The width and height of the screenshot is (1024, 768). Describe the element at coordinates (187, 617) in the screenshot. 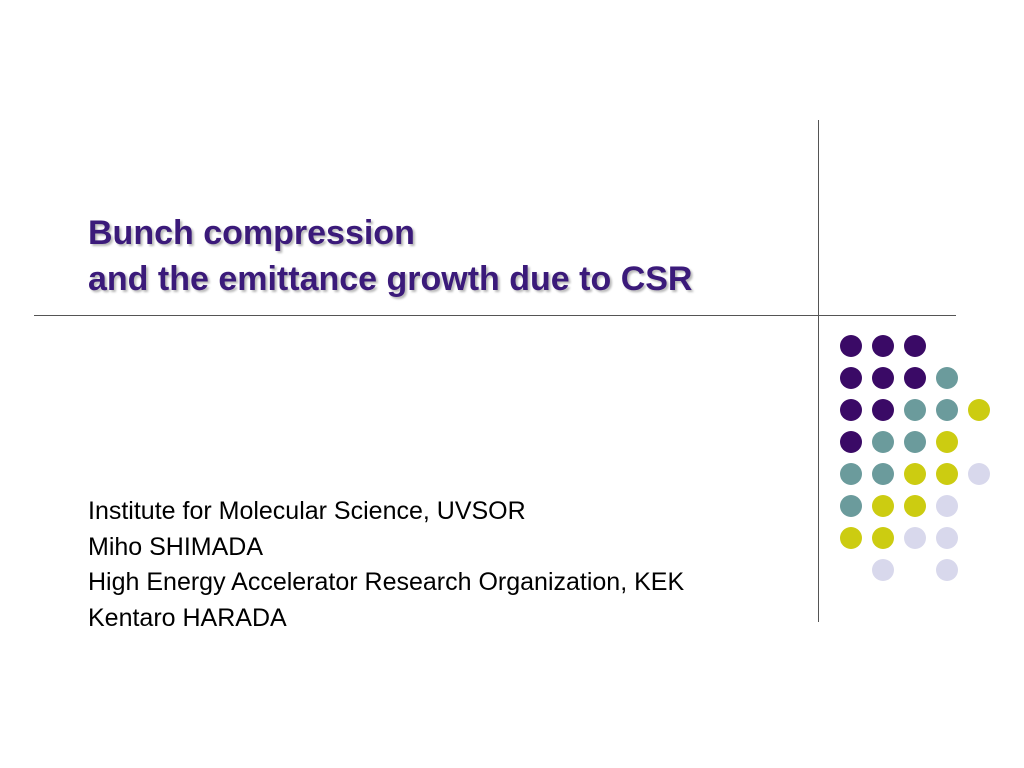

I see `author-2: Kentaro HARADA` at that location.